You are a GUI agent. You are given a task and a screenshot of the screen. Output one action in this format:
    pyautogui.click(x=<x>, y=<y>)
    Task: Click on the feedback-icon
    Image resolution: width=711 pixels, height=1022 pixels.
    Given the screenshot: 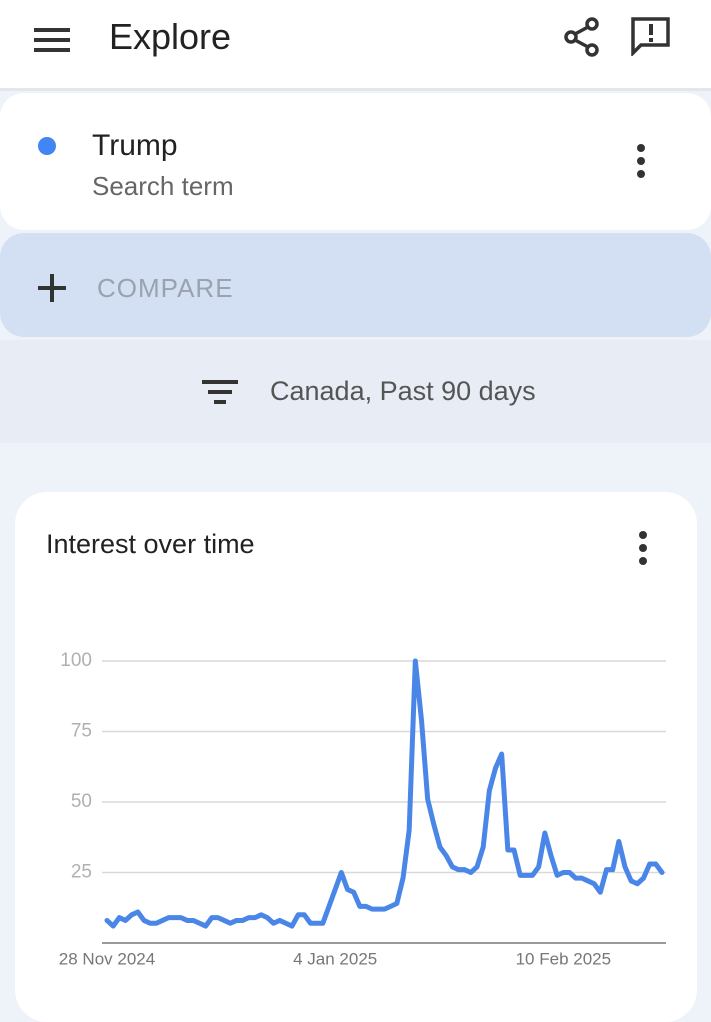 What is the action you would take?
    pyautogui.click(x=651, y=36)
    